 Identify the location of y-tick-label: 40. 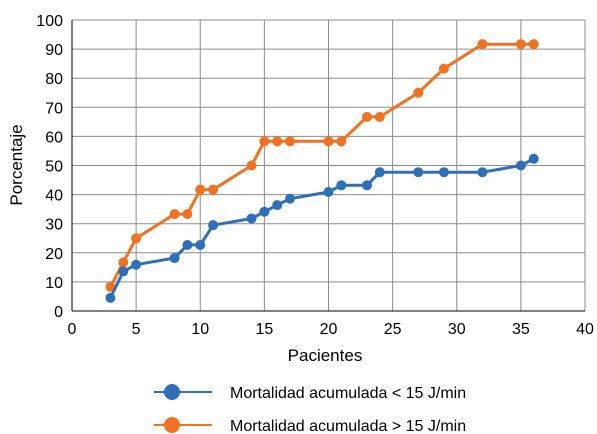
(54, 196).